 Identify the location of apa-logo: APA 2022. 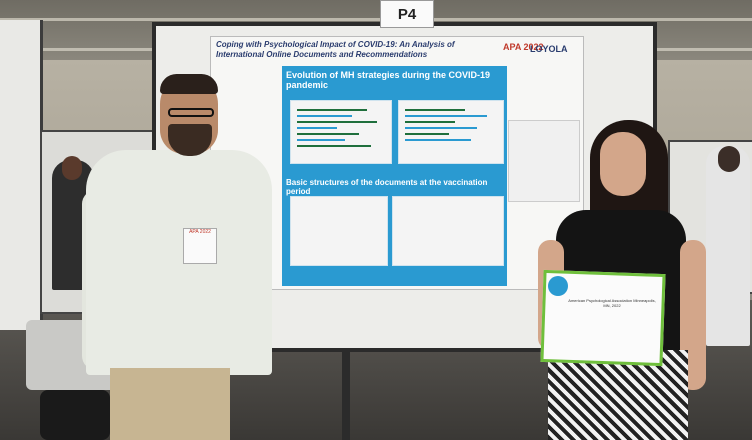
(523, 47).